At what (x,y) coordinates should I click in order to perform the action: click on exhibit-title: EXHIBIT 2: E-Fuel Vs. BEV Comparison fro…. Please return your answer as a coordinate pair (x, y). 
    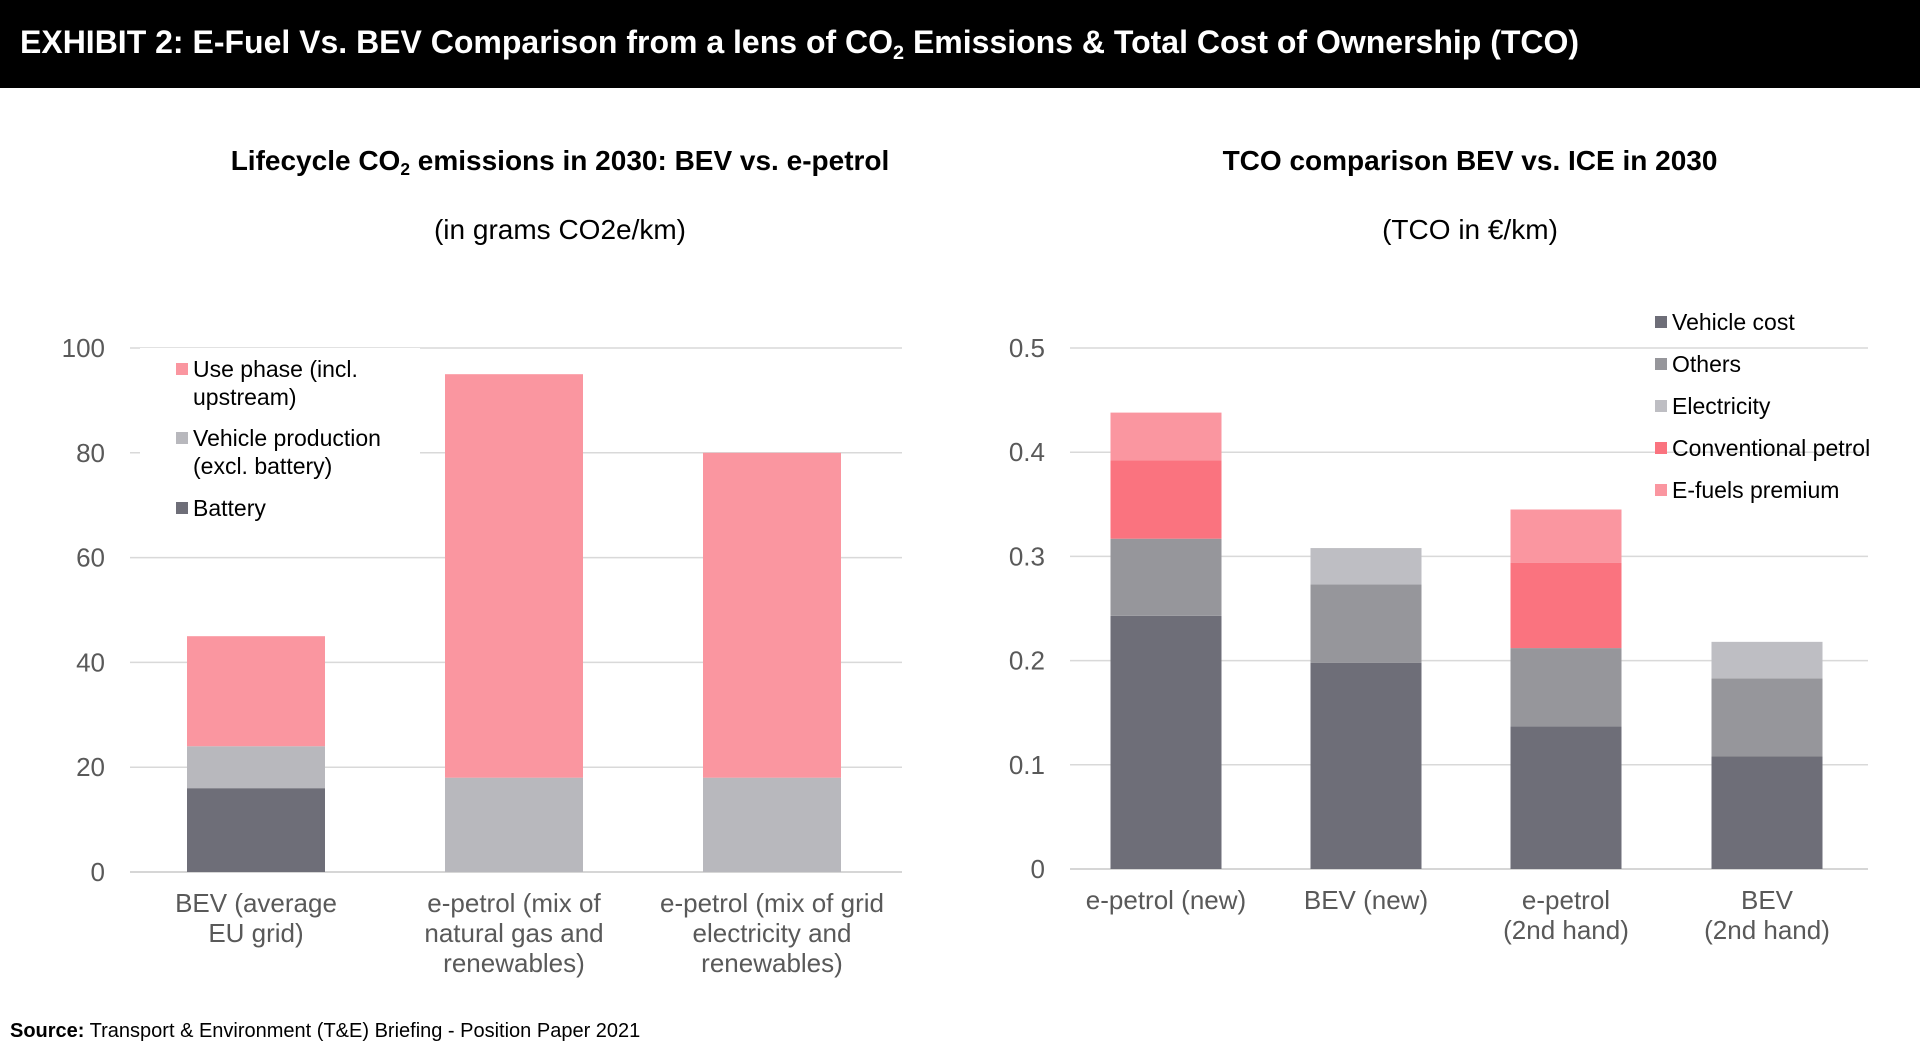
    Looking at the image, I should click on (799, 44).